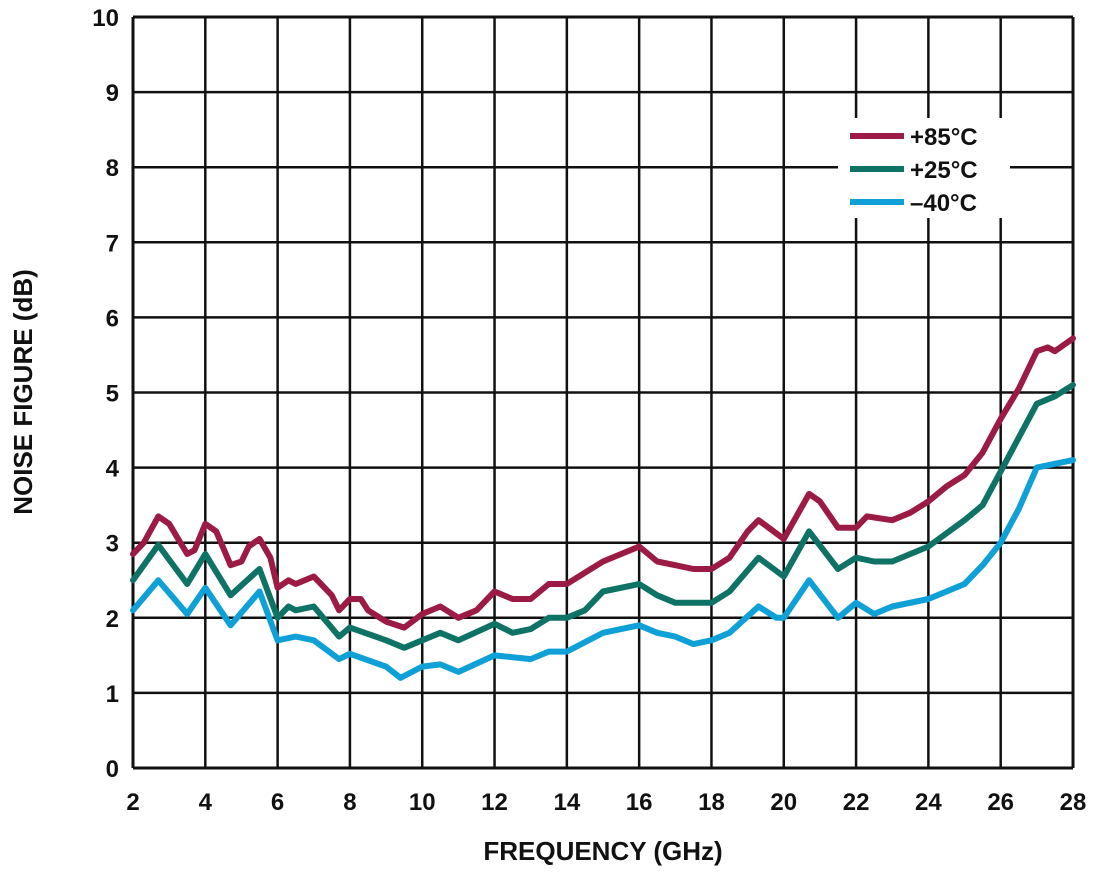  Describe the element at coordinates (112, 619) in the screenshot. I see `y-tick-label: 2` at that location.